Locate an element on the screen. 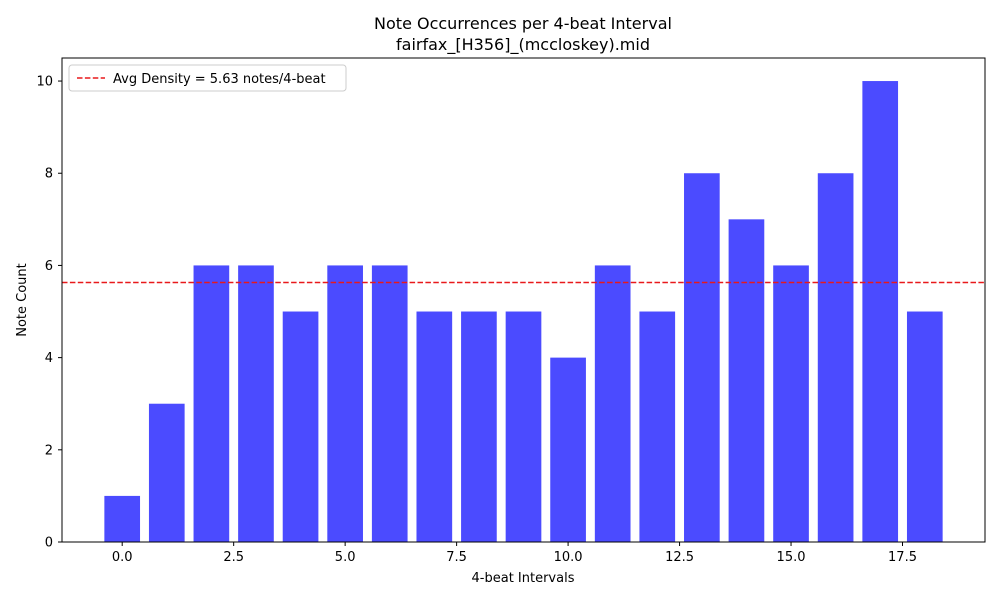 The image size is (1000, 600). y-axis-ticks: 0 2 4 6 8 10 is located at coordinates (49, 313).